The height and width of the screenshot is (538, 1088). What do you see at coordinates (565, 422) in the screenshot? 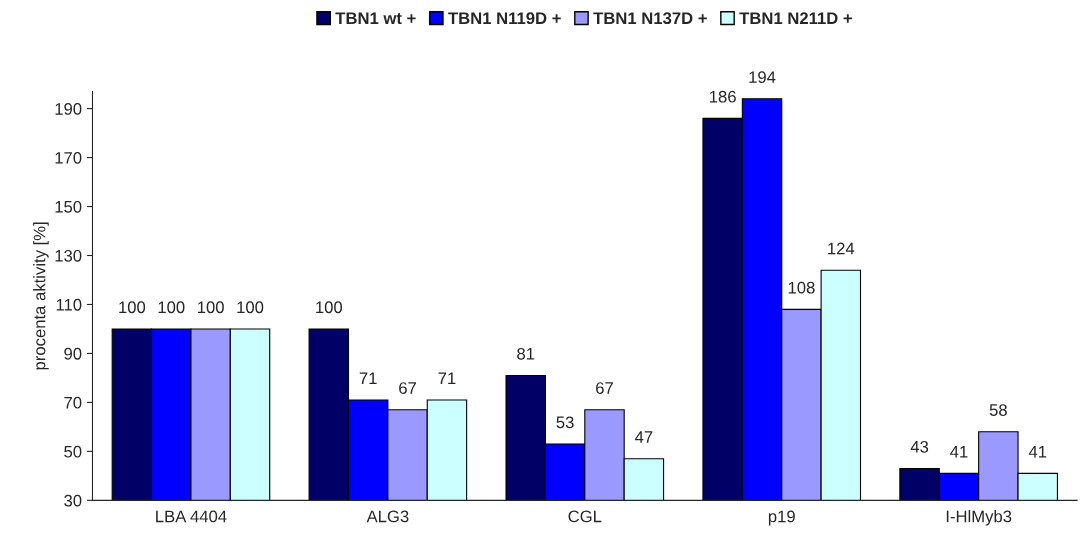
I see `data-label: 53` at bounding box center [565, 422].